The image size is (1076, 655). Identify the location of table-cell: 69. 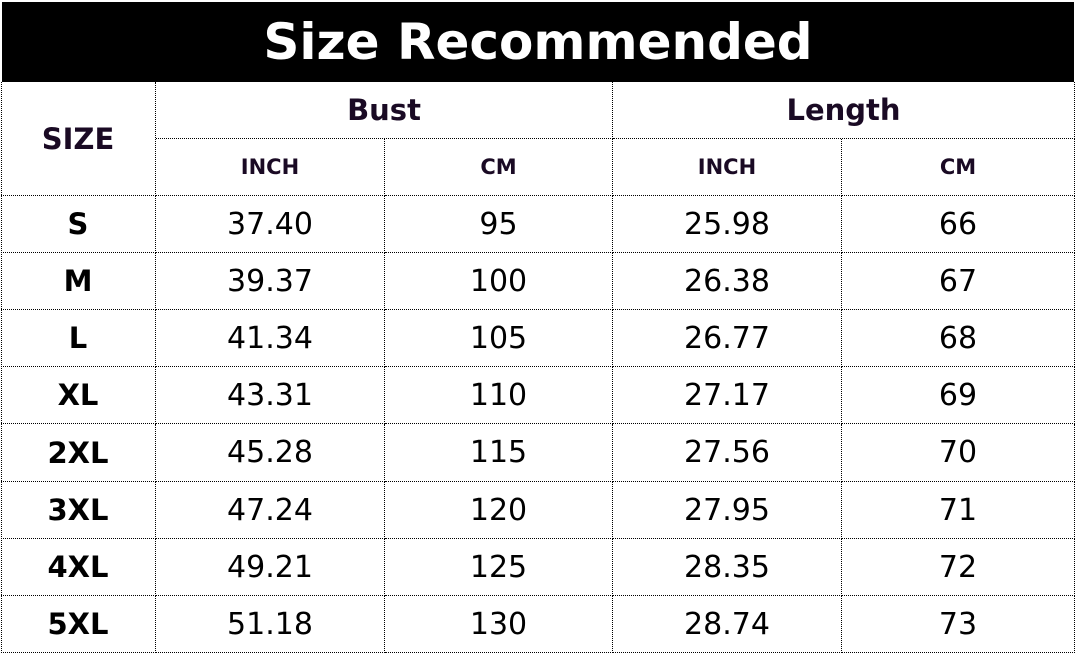
(958, 395).